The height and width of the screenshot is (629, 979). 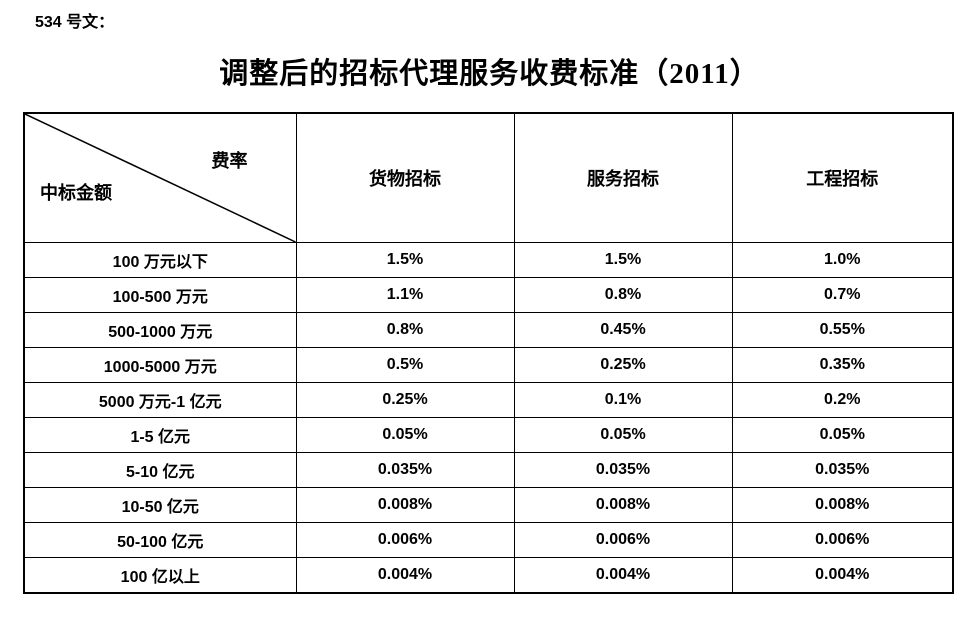 I want to click on column-header-services: 服务招标, so click(x=623, y=177).